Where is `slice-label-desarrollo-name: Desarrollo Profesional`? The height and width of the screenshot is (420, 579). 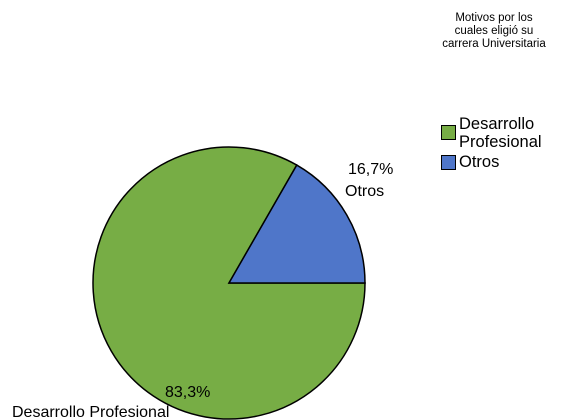 slice-label-desarrollo-name: Desarrollo Profesional is located at coordinates (90, 412).